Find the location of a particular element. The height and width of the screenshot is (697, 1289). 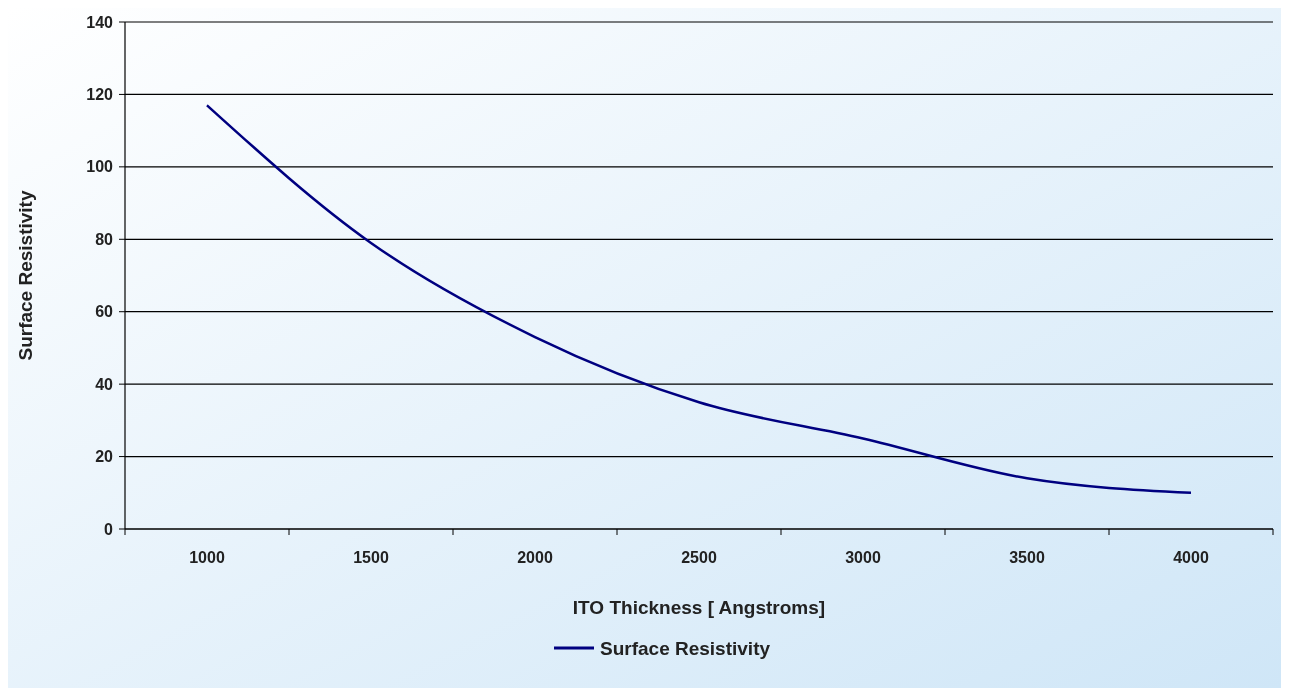

y-axis-title: Surface Resistivity is located at coordinates (25, 275).